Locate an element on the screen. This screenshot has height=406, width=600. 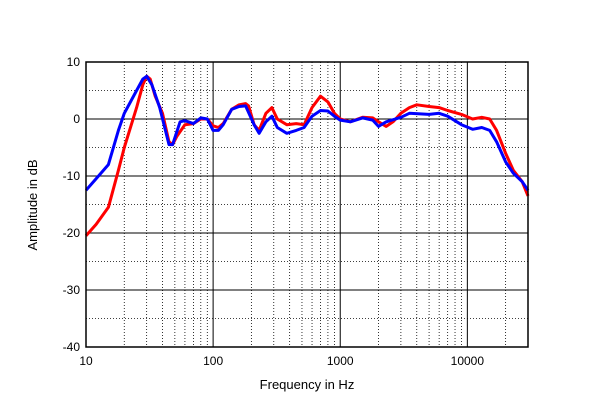
y-tick-label: 0 is located at coordinates (76, 119).